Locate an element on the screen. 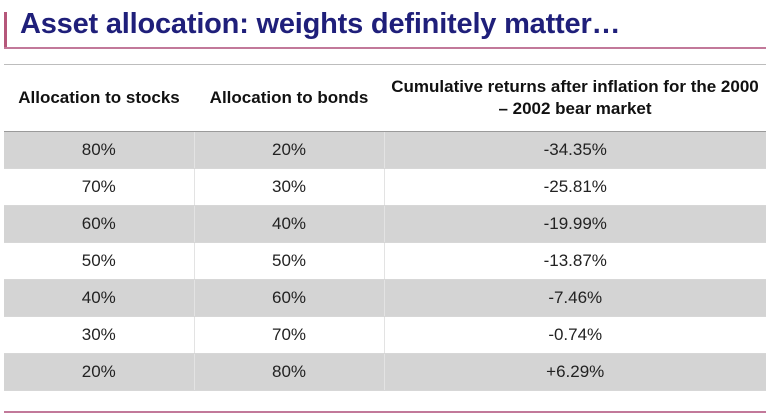  cell-return: +6.29% is located at coordinates (574, 372).